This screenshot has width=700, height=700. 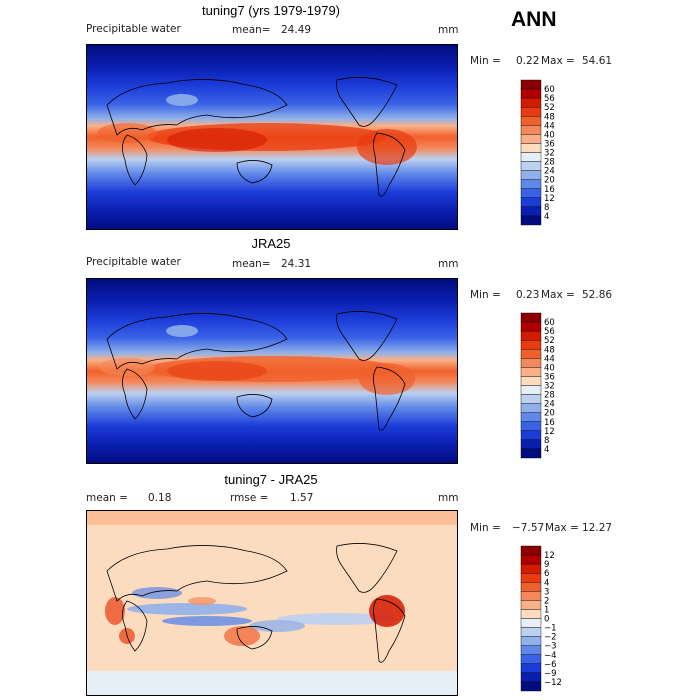 I want to click on colorbar-tick-label: −12, so click(x=553, y=683).